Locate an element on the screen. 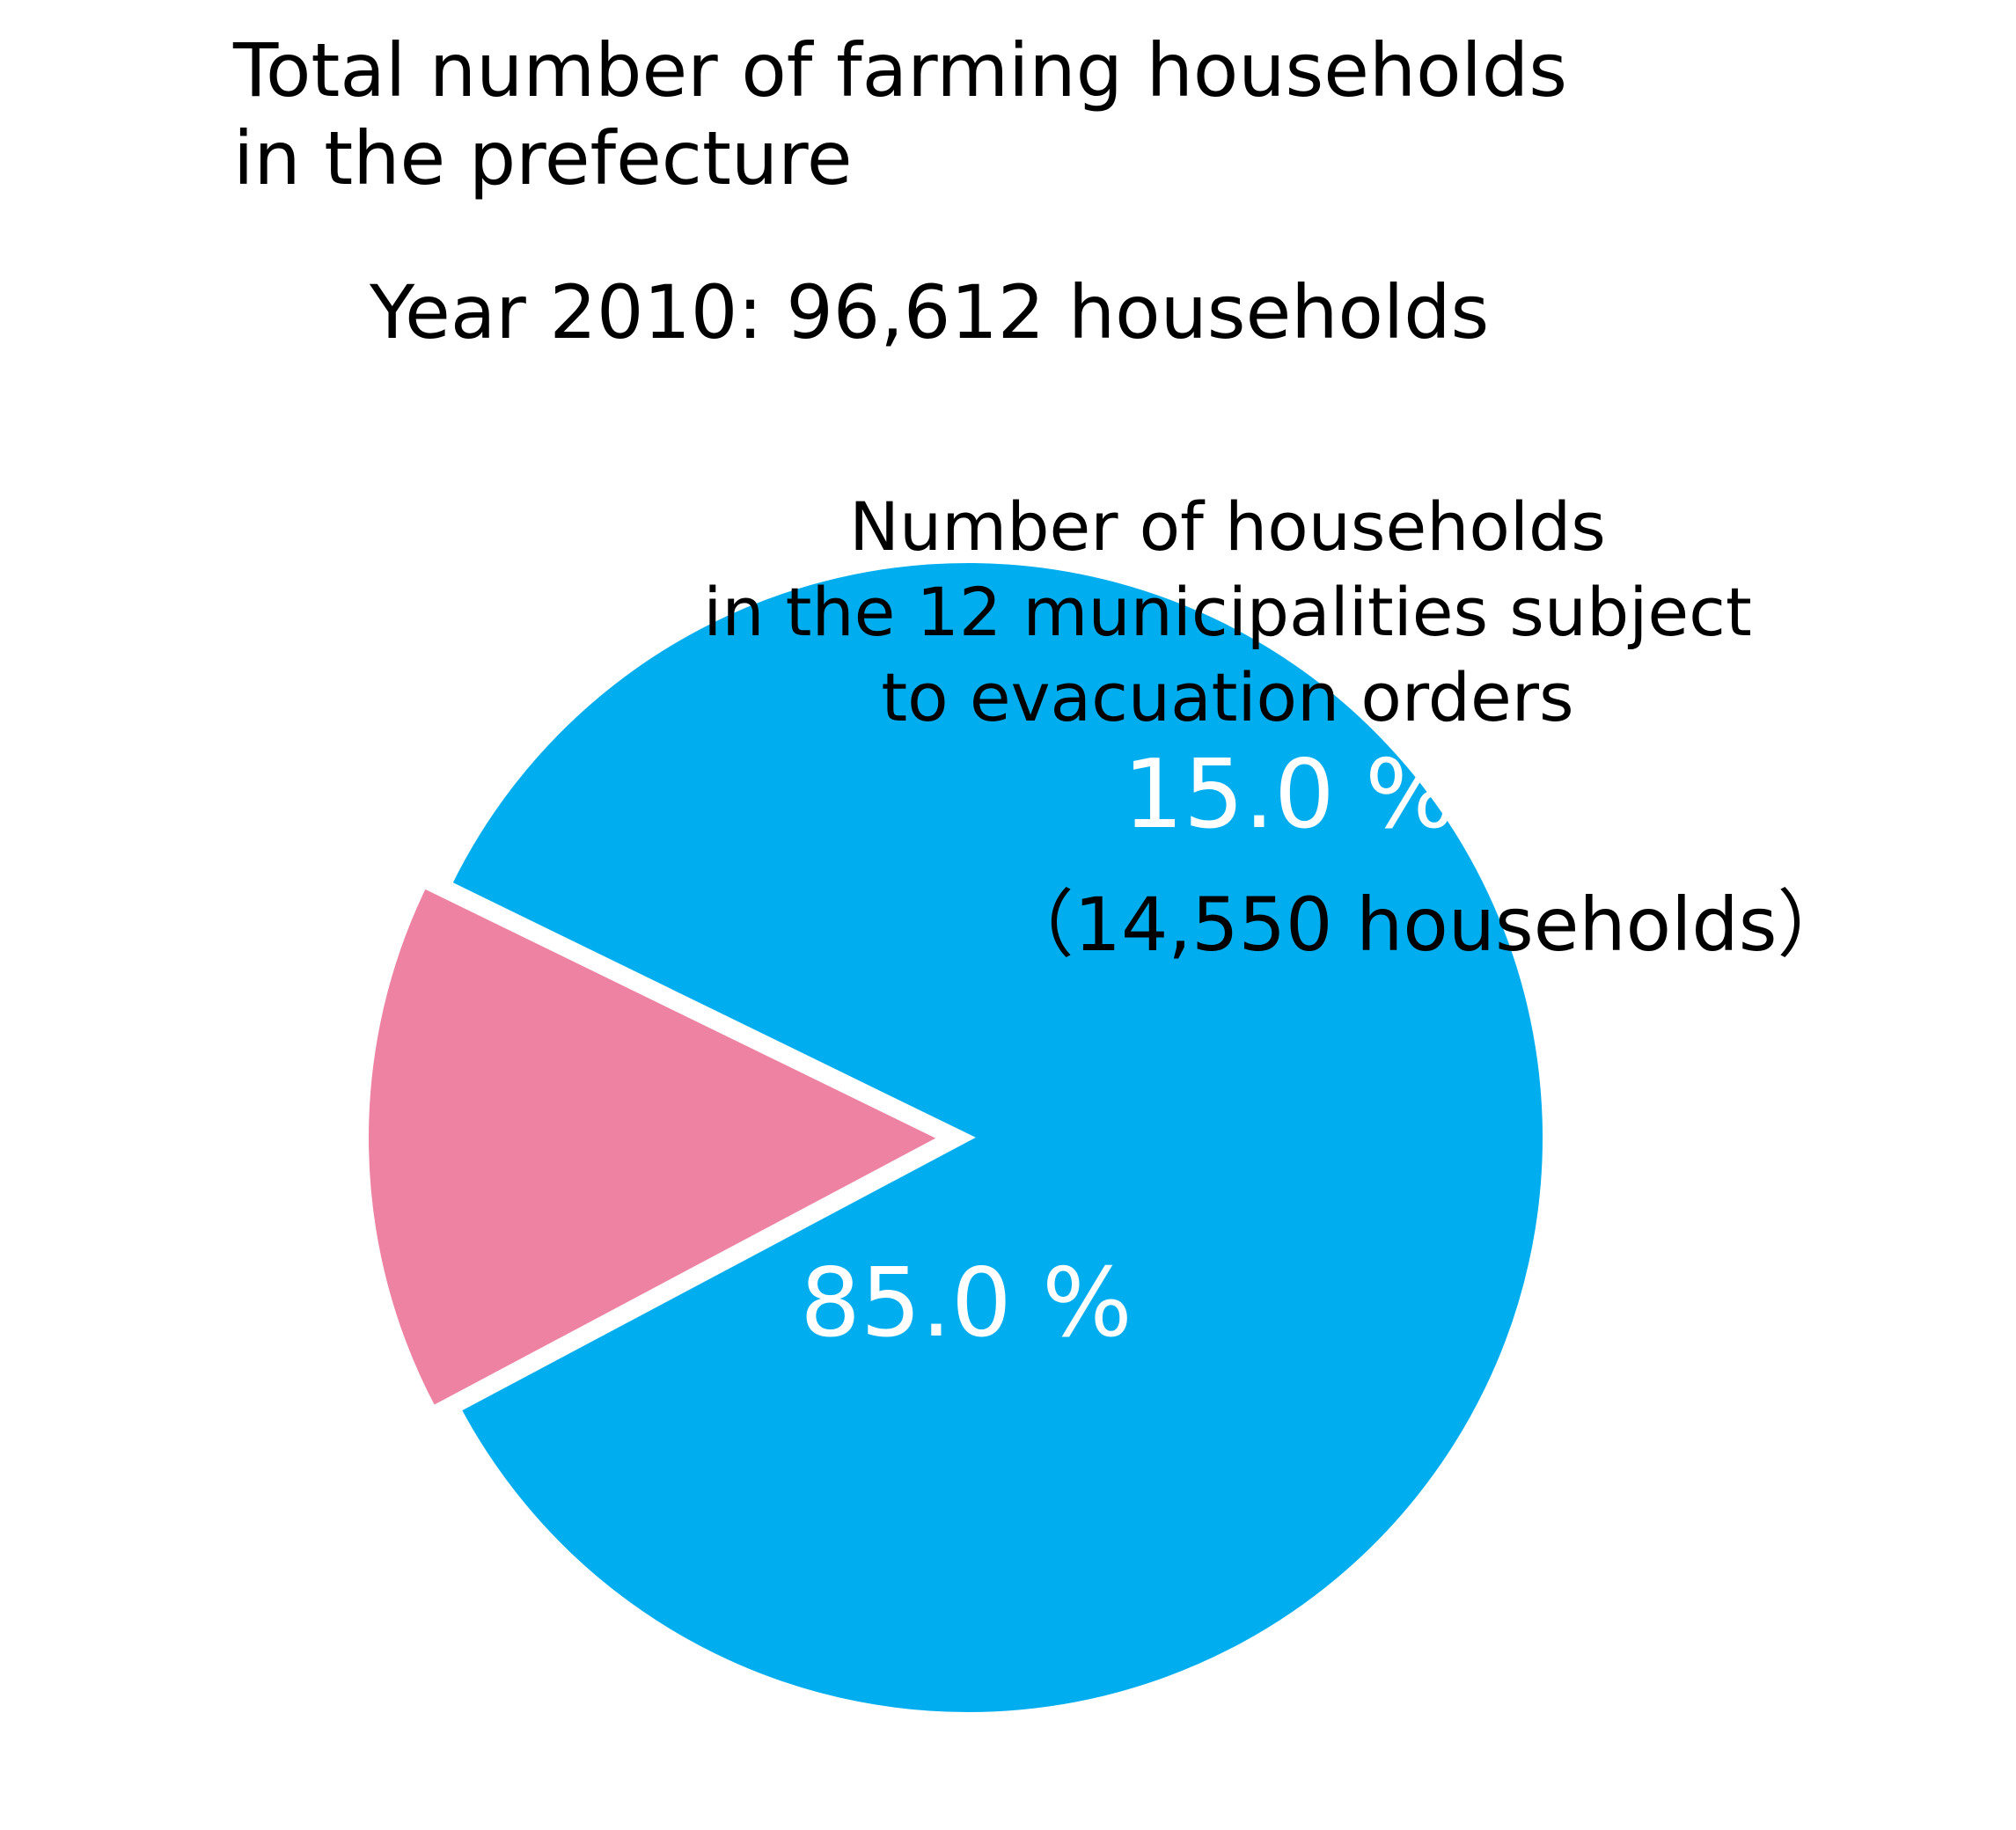  evacuation-label-line-3: to evacuation orders is located at coordinates (1227, 697).